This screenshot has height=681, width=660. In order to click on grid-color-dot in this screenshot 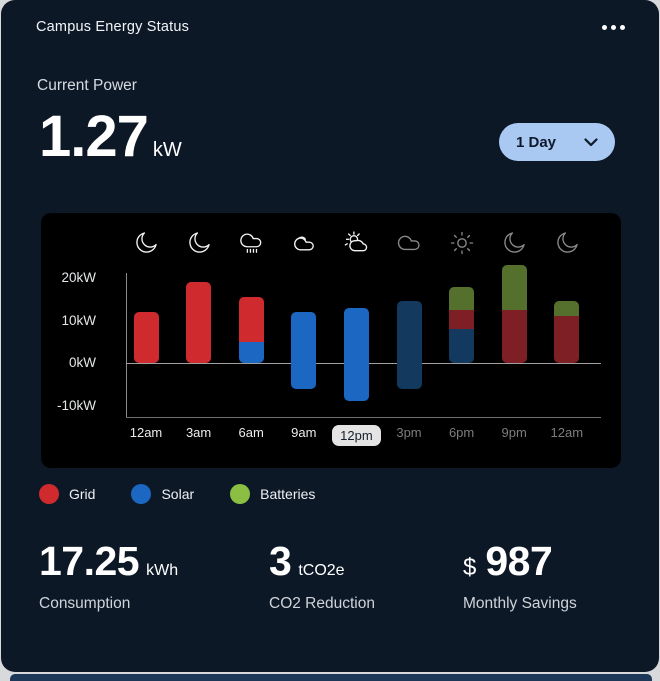, I will do `click(49, 494)`.